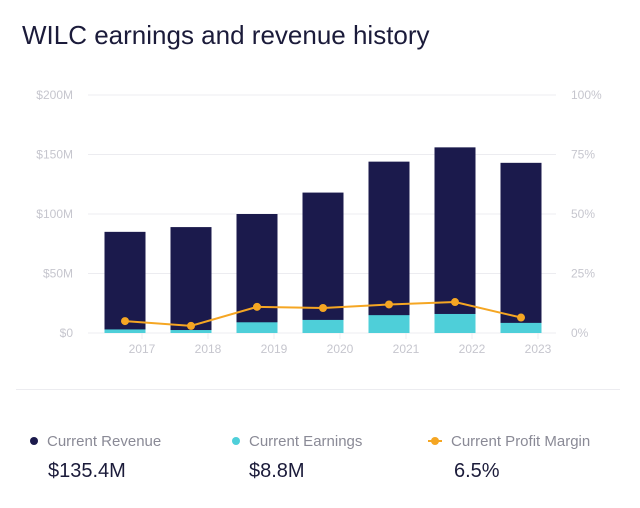  What do you see at coordinates (583, 214) in the screenshot?
I see `y-right-tick-label: 50%` at bounding box center [583, 214].